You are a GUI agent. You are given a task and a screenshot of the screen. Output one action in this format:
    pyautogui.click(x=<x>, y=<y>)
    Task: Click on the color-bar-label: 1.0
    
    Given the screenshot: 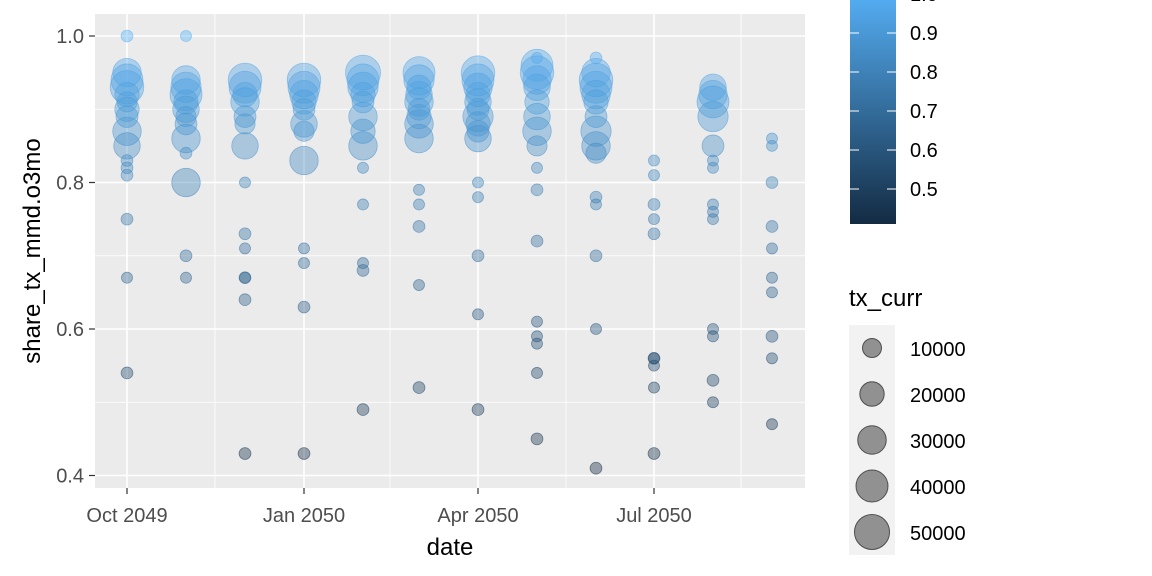 What is the action you would take?
    pyautogui.click(x=924, y=3)
    